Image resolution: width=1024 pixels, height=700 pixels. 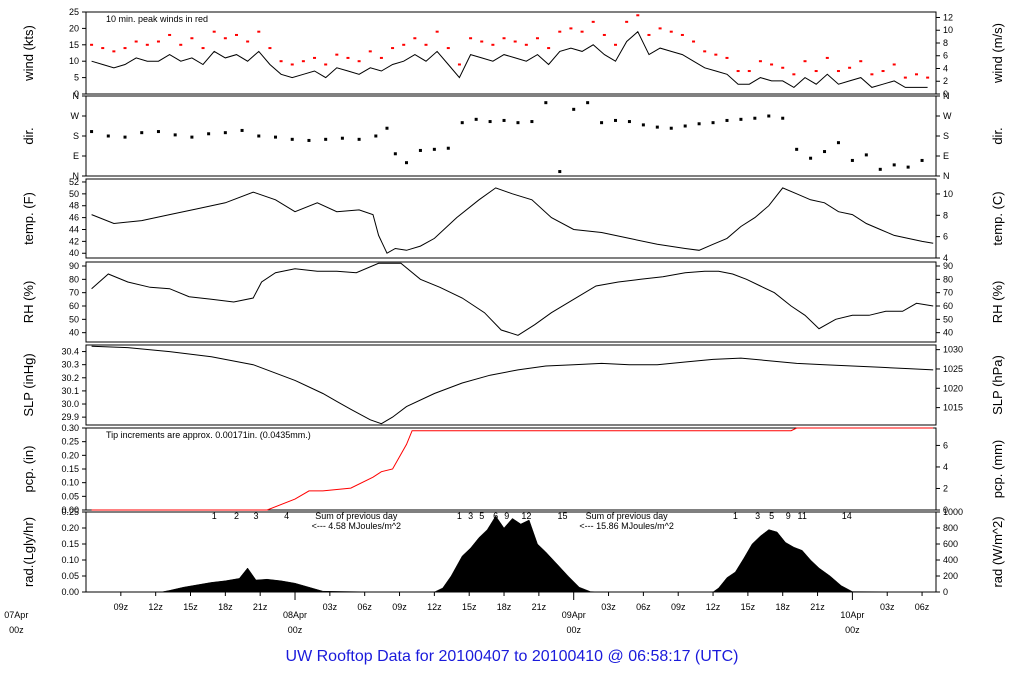 I want to click on rh-series-line, so click(x=512, y=299).